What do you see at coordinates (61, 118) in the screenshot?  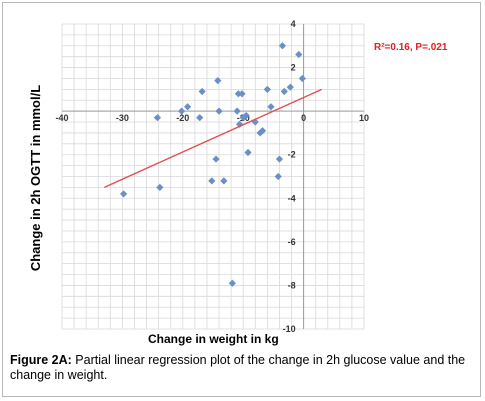 I see `x-tick-label: -40` at bounding box center [61, 118].